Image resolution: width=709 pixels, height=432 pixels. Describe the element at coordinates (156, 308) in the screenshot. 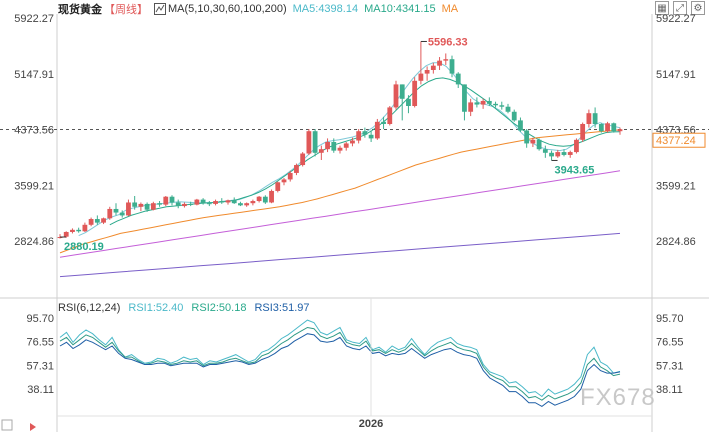

I see `rsi1-value: RSI1:52.40` at that location.